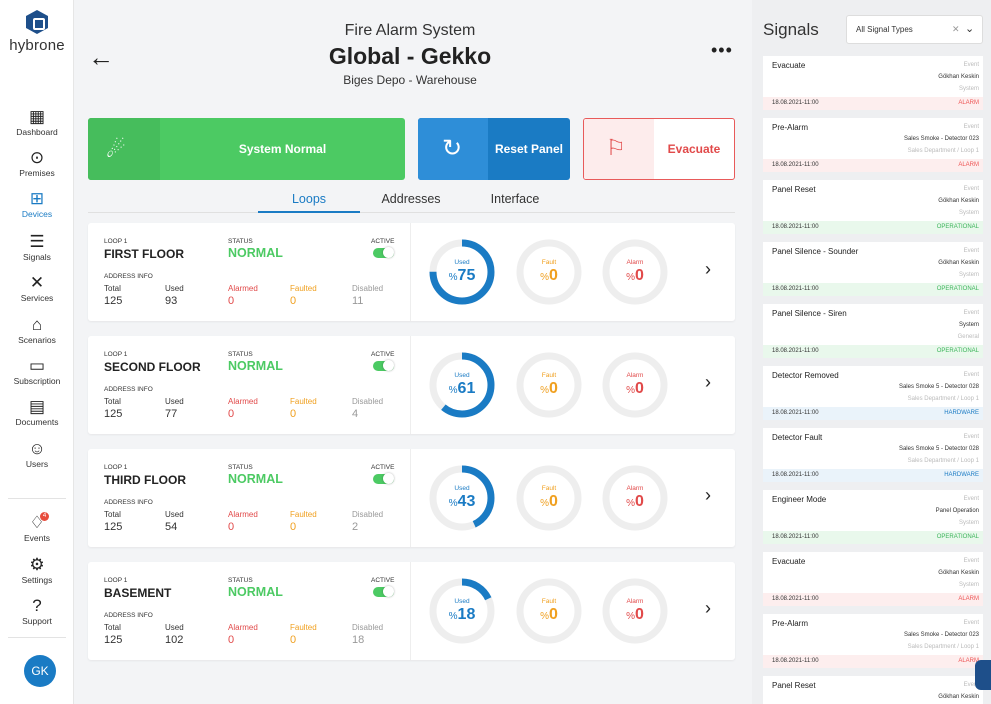 The image size is (991, 704). What do you see at coordinates (968, 325) in the screenshot?
I see `signal-source: System` at bounding box center [968, 325].